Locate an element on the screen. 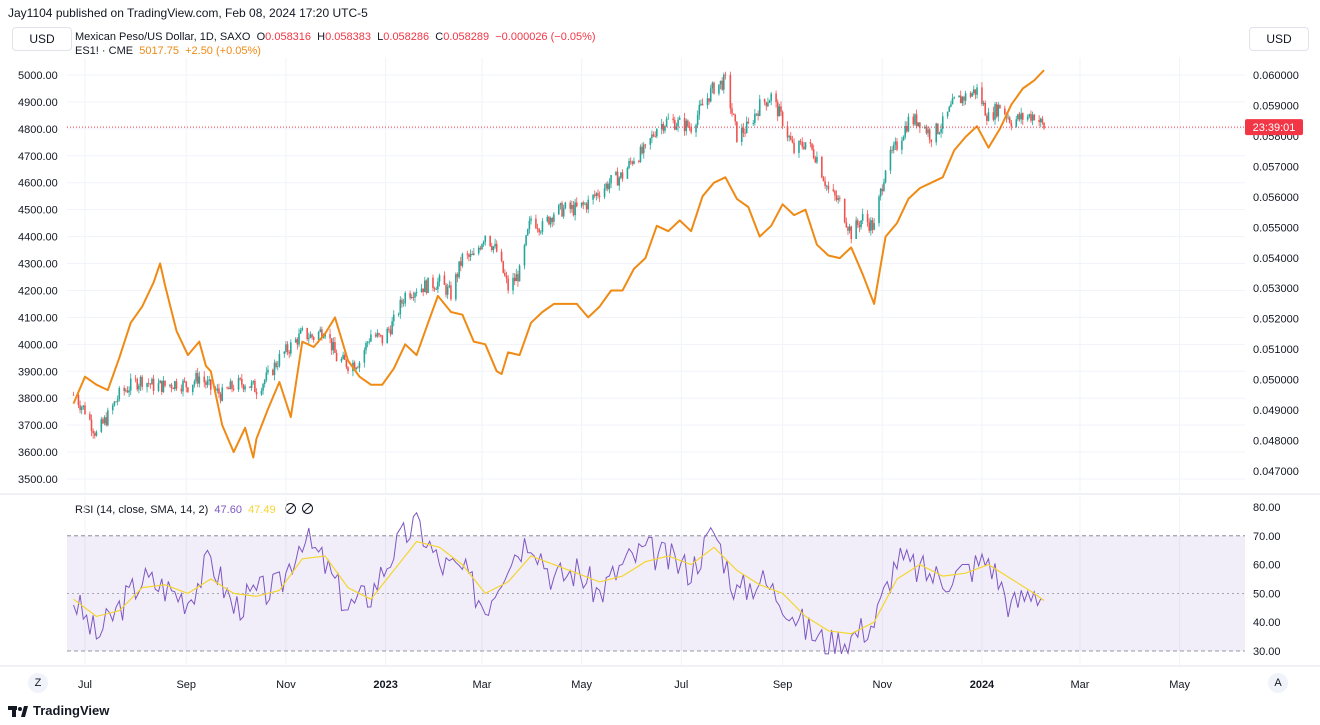  currency-left-button: USD is located at coordinates (42, 39).